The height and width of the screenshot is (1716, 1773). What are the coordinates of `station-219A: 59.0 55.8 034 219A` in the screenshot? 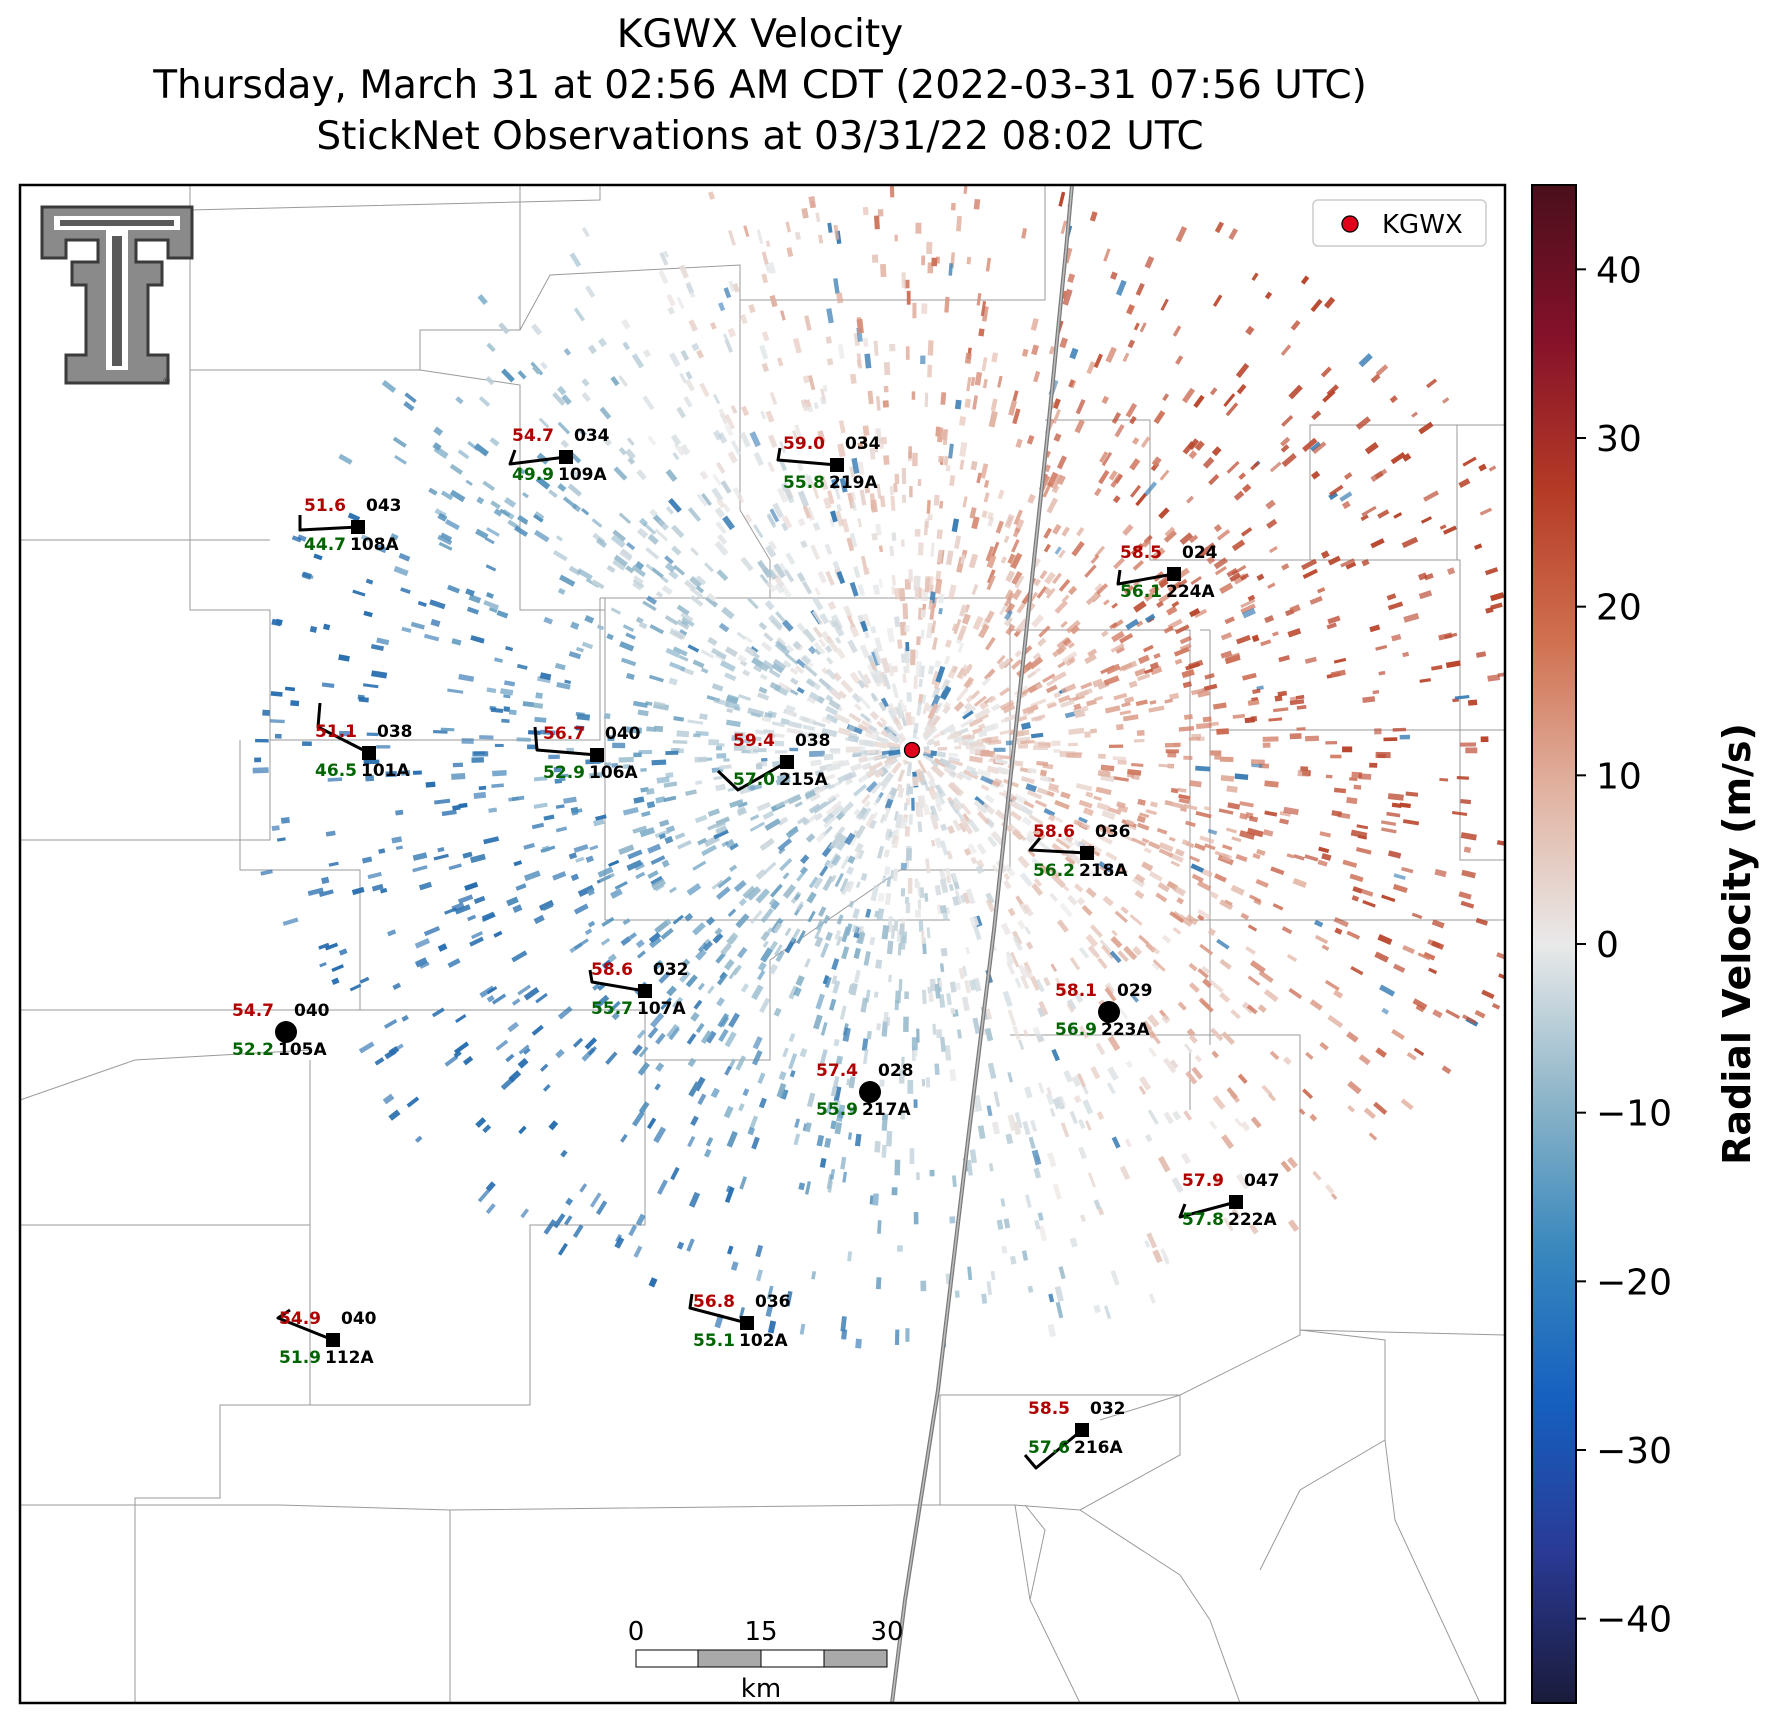 It's located at (828, 463).